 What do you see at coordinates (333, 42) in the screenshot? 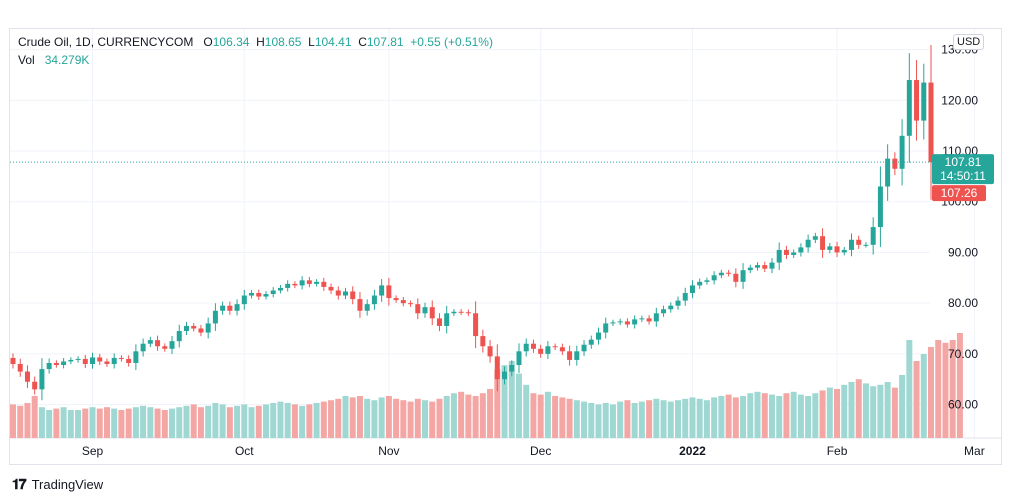
I see `low-value: 104.41` at bounding box center [333, 42].